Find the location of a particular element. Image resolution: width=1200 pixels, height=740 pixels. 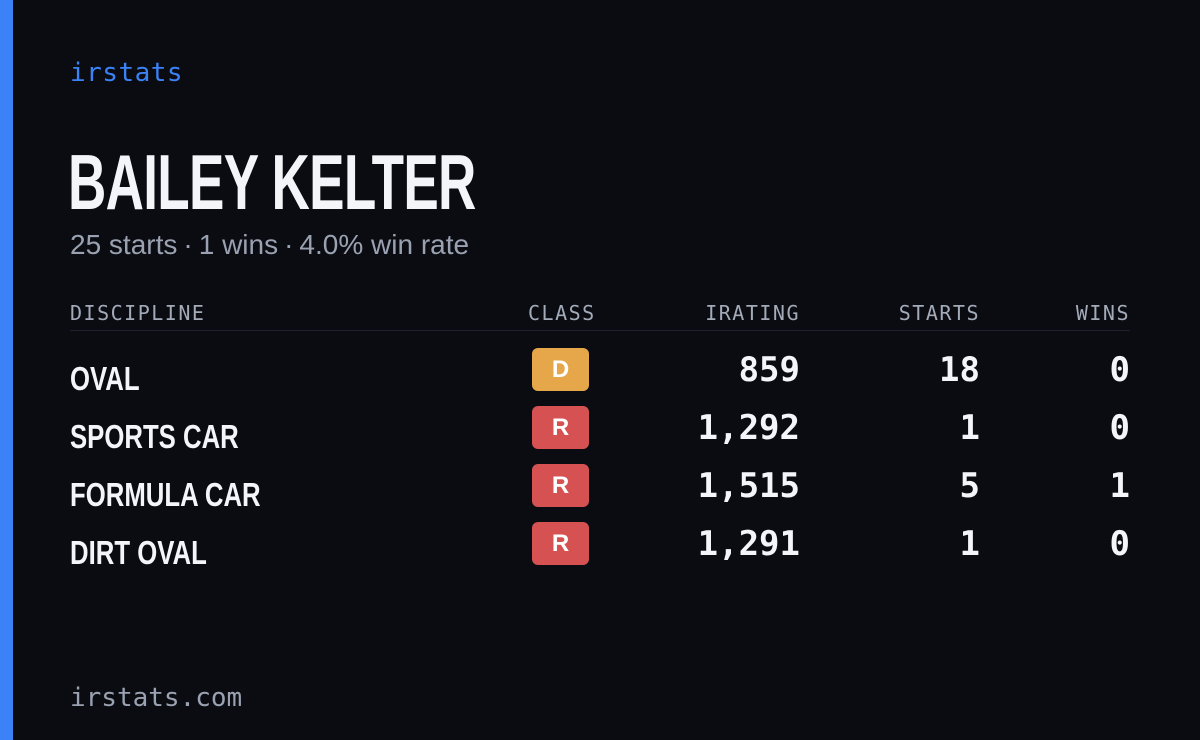

footer-url: irstats.com is located at coordinates (156, 698).